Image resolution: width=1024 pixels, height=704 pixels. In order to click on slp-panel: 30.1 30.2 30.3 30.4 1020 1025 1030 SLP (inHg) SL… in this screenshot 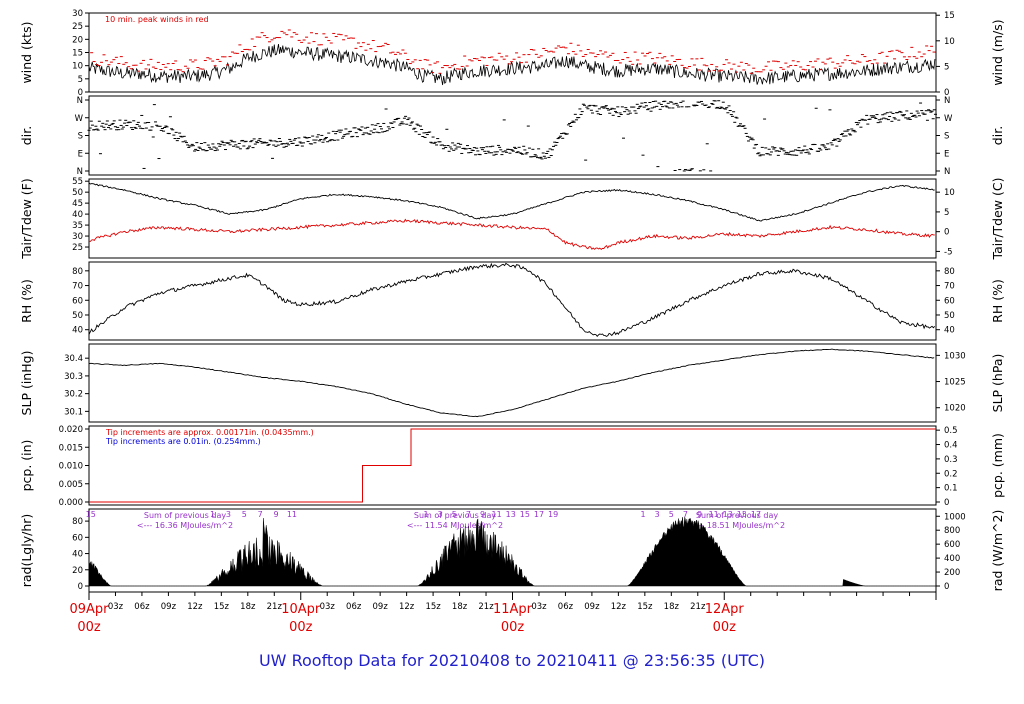, I will do `click(512, 383)`.